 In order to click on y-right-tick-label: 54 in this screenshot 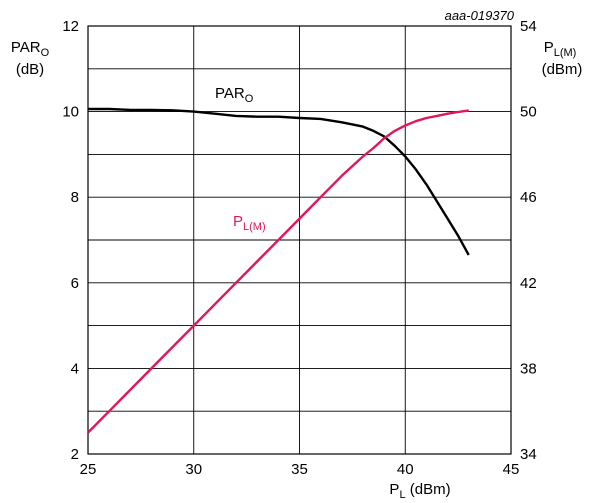, I will do `click(528, 26)`.